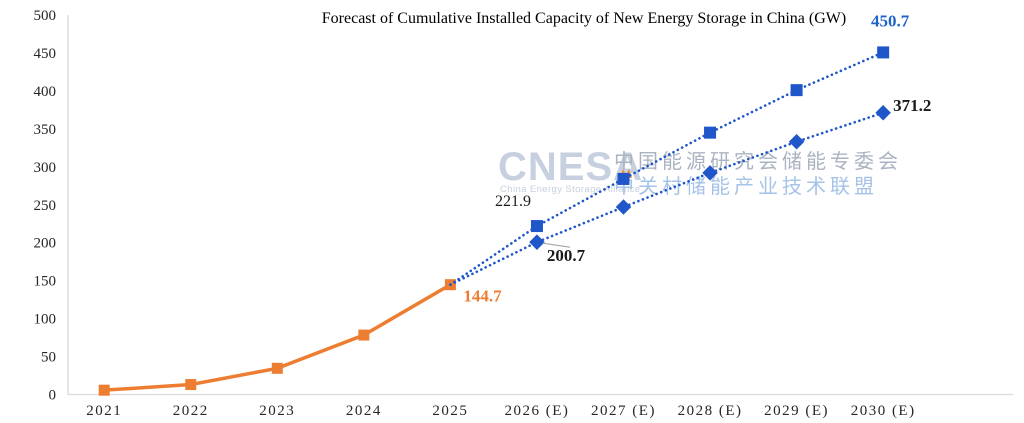  Describe the element at coordinates (45, 282) in the screenshot. I see `y-tick-label: 150` at that location.